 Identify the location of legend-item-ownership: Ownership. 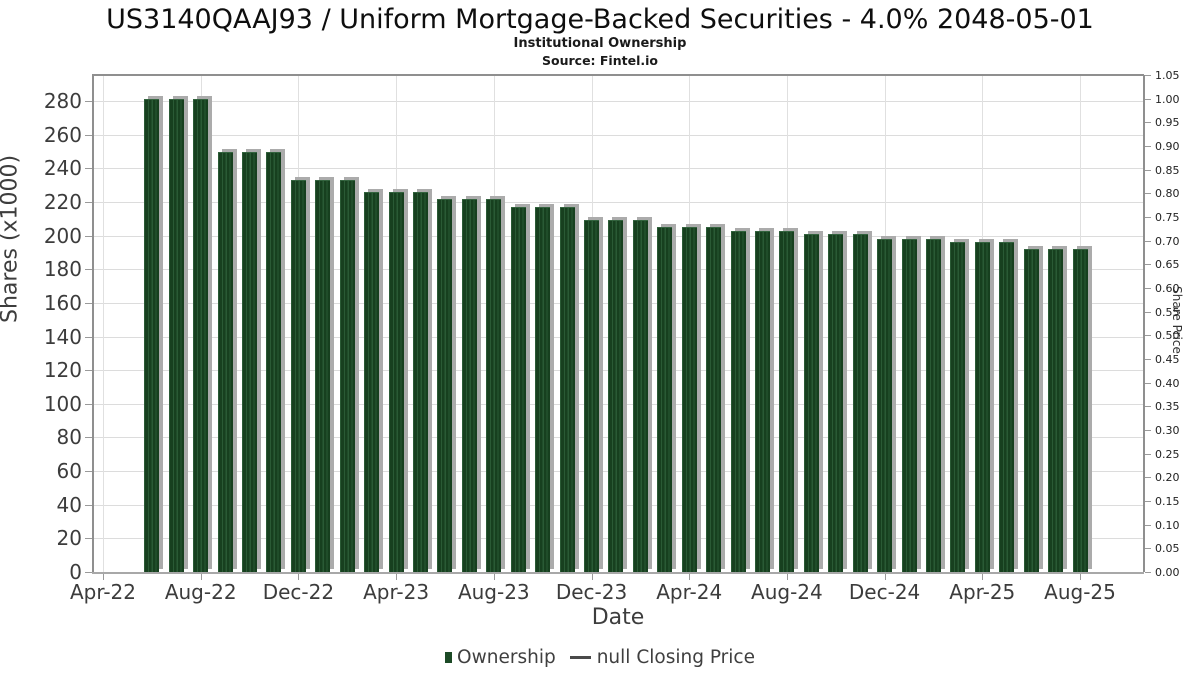
(500, 657).